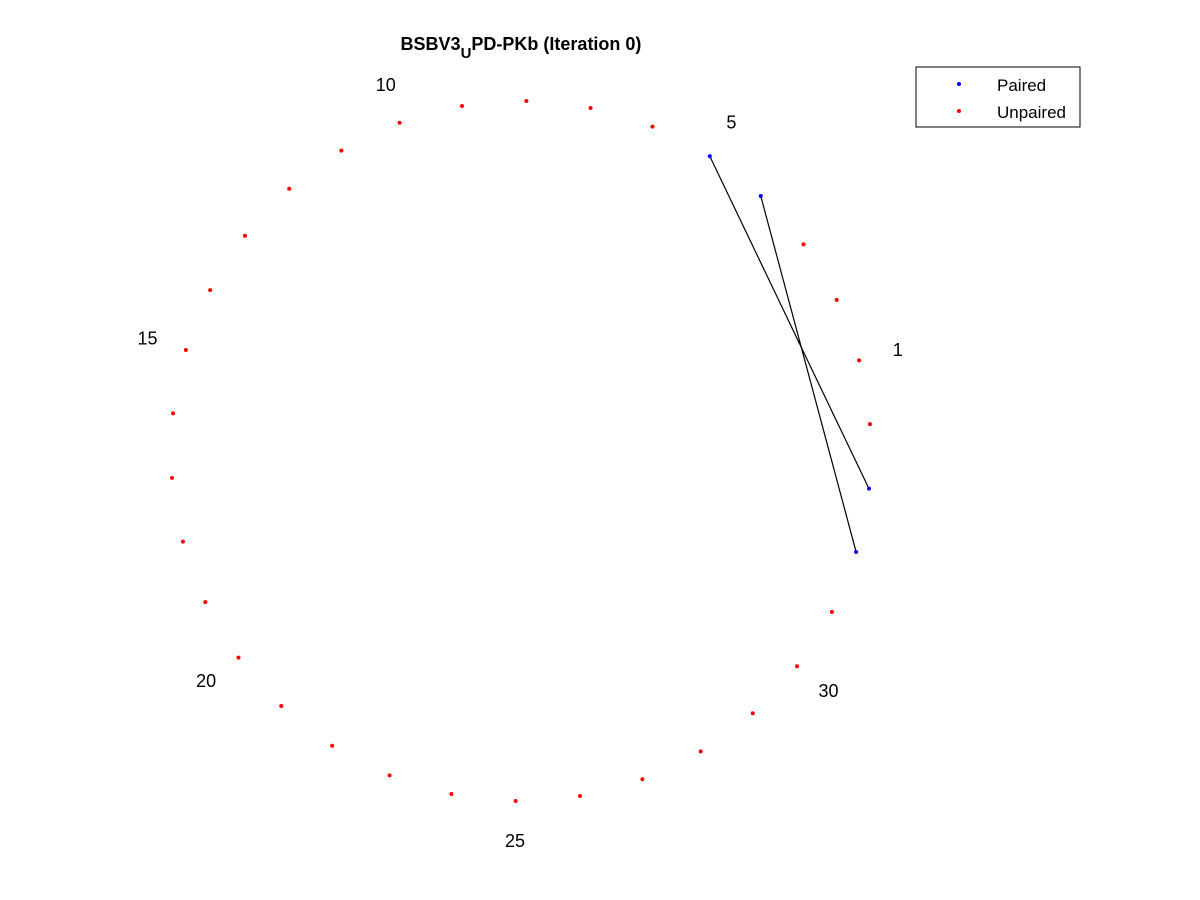 The image size is (1200, 900). I want to click on chart-title-main: BSBV3, so click(431, 44).